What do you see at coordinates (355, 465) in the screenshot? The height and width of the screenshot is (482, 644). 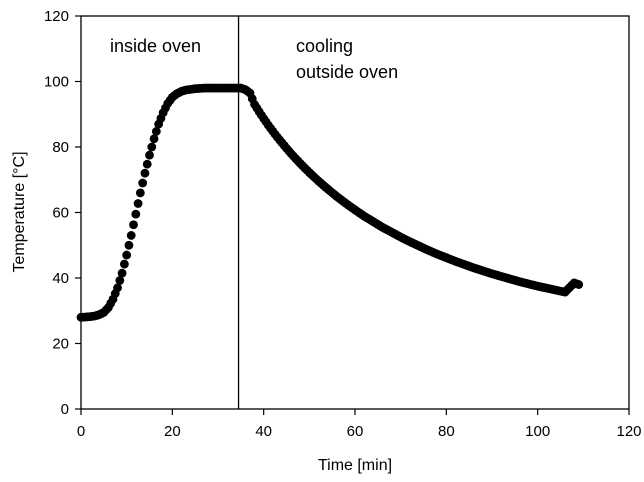 I see `x-axis-label: Time [min]` at bounding box center [355, 465].